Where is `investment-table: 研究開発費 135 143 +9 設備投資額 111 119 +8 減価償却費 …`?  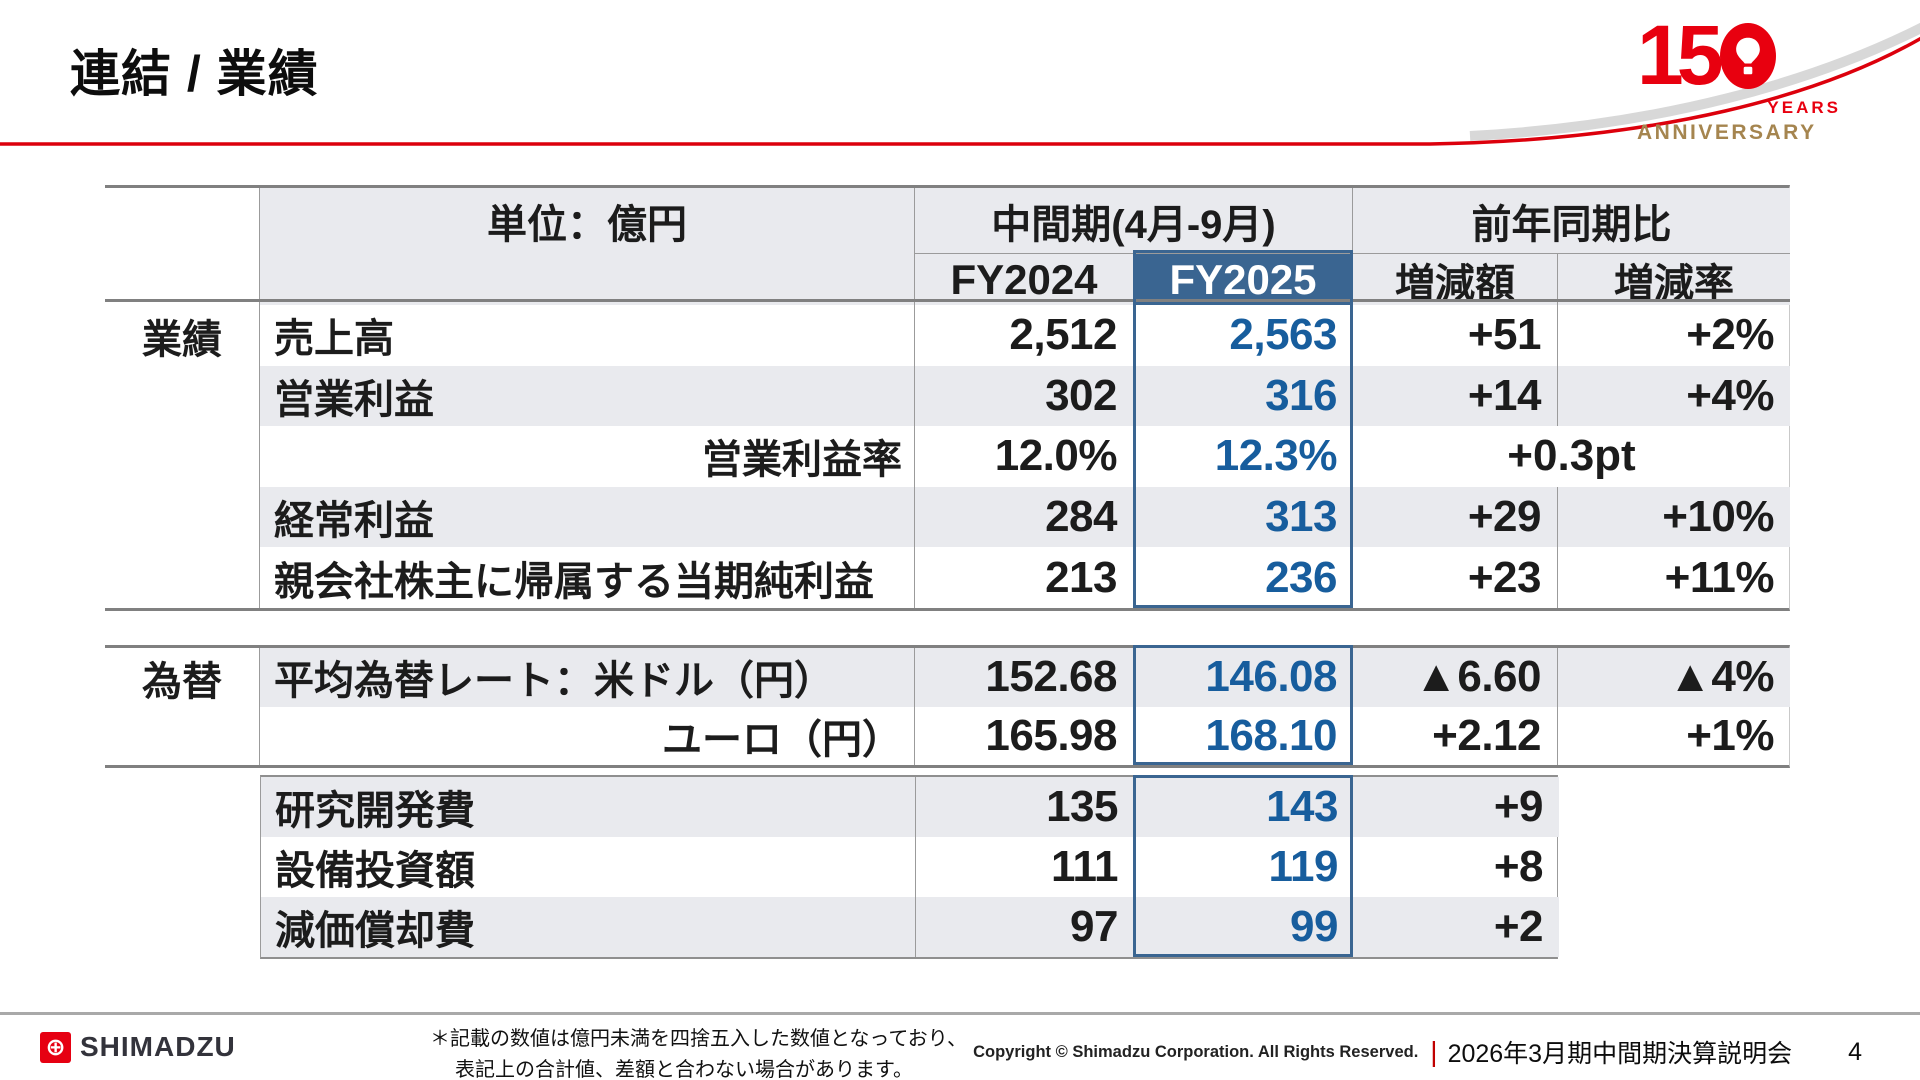 investment-table: 研究開発費 135 143 +9 設備投資額 111 119 +8 減価償却費 … is located at coordinates (909, 867).